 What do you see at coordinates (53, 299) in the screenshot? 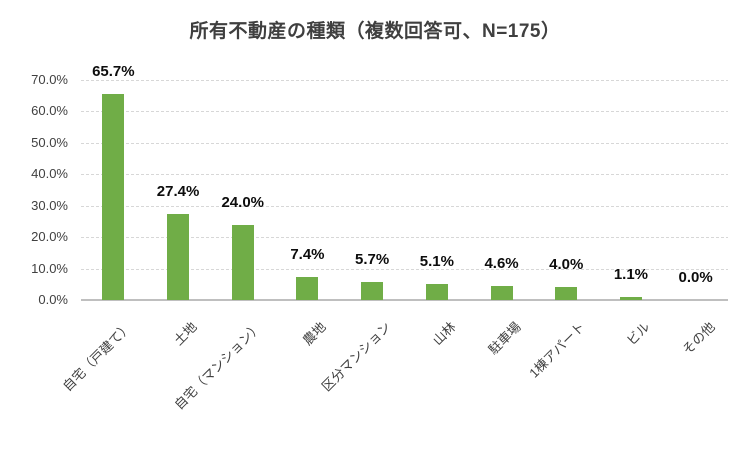
I see `y-tick-label: 0.0%` at bounding box center [53, 299].